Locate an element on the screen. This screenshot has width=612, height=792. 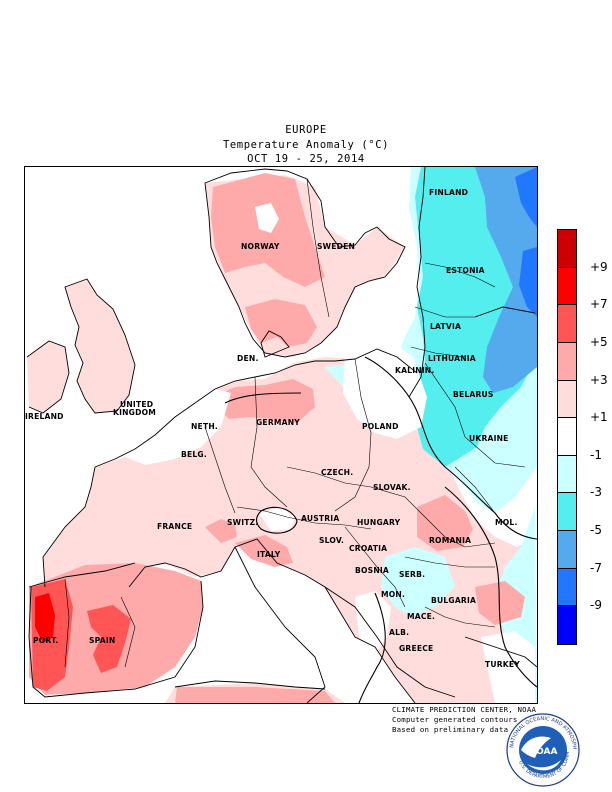
legend-label: +5 is located at coordinates (599, 341).